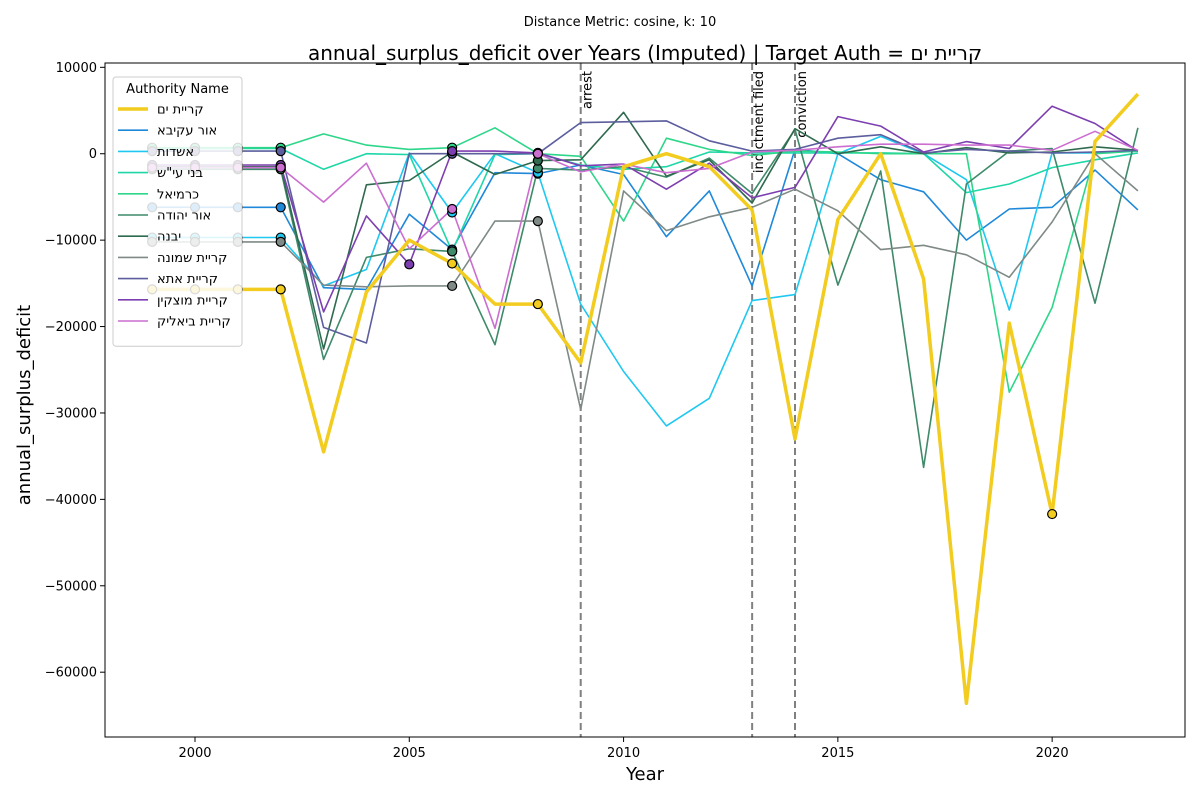 The height and width of the screenshot is (800, 1200). I want to click on legend-entry: אור יהודה, so click(184, 216).